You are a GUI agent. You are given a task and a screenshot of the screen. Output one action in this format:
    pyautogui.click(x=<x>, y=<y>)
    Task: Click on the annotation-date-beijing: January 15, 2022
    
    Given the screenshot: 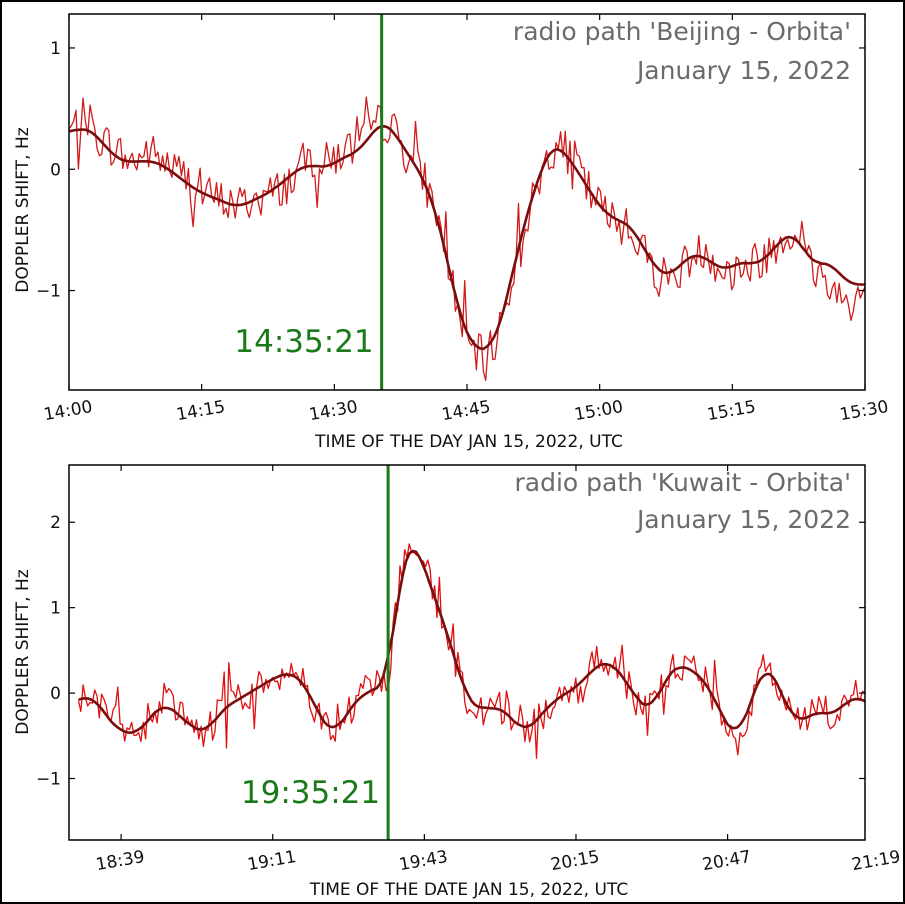 What is the action you would take?
    pyautogui.click(x=743, y=70)
    